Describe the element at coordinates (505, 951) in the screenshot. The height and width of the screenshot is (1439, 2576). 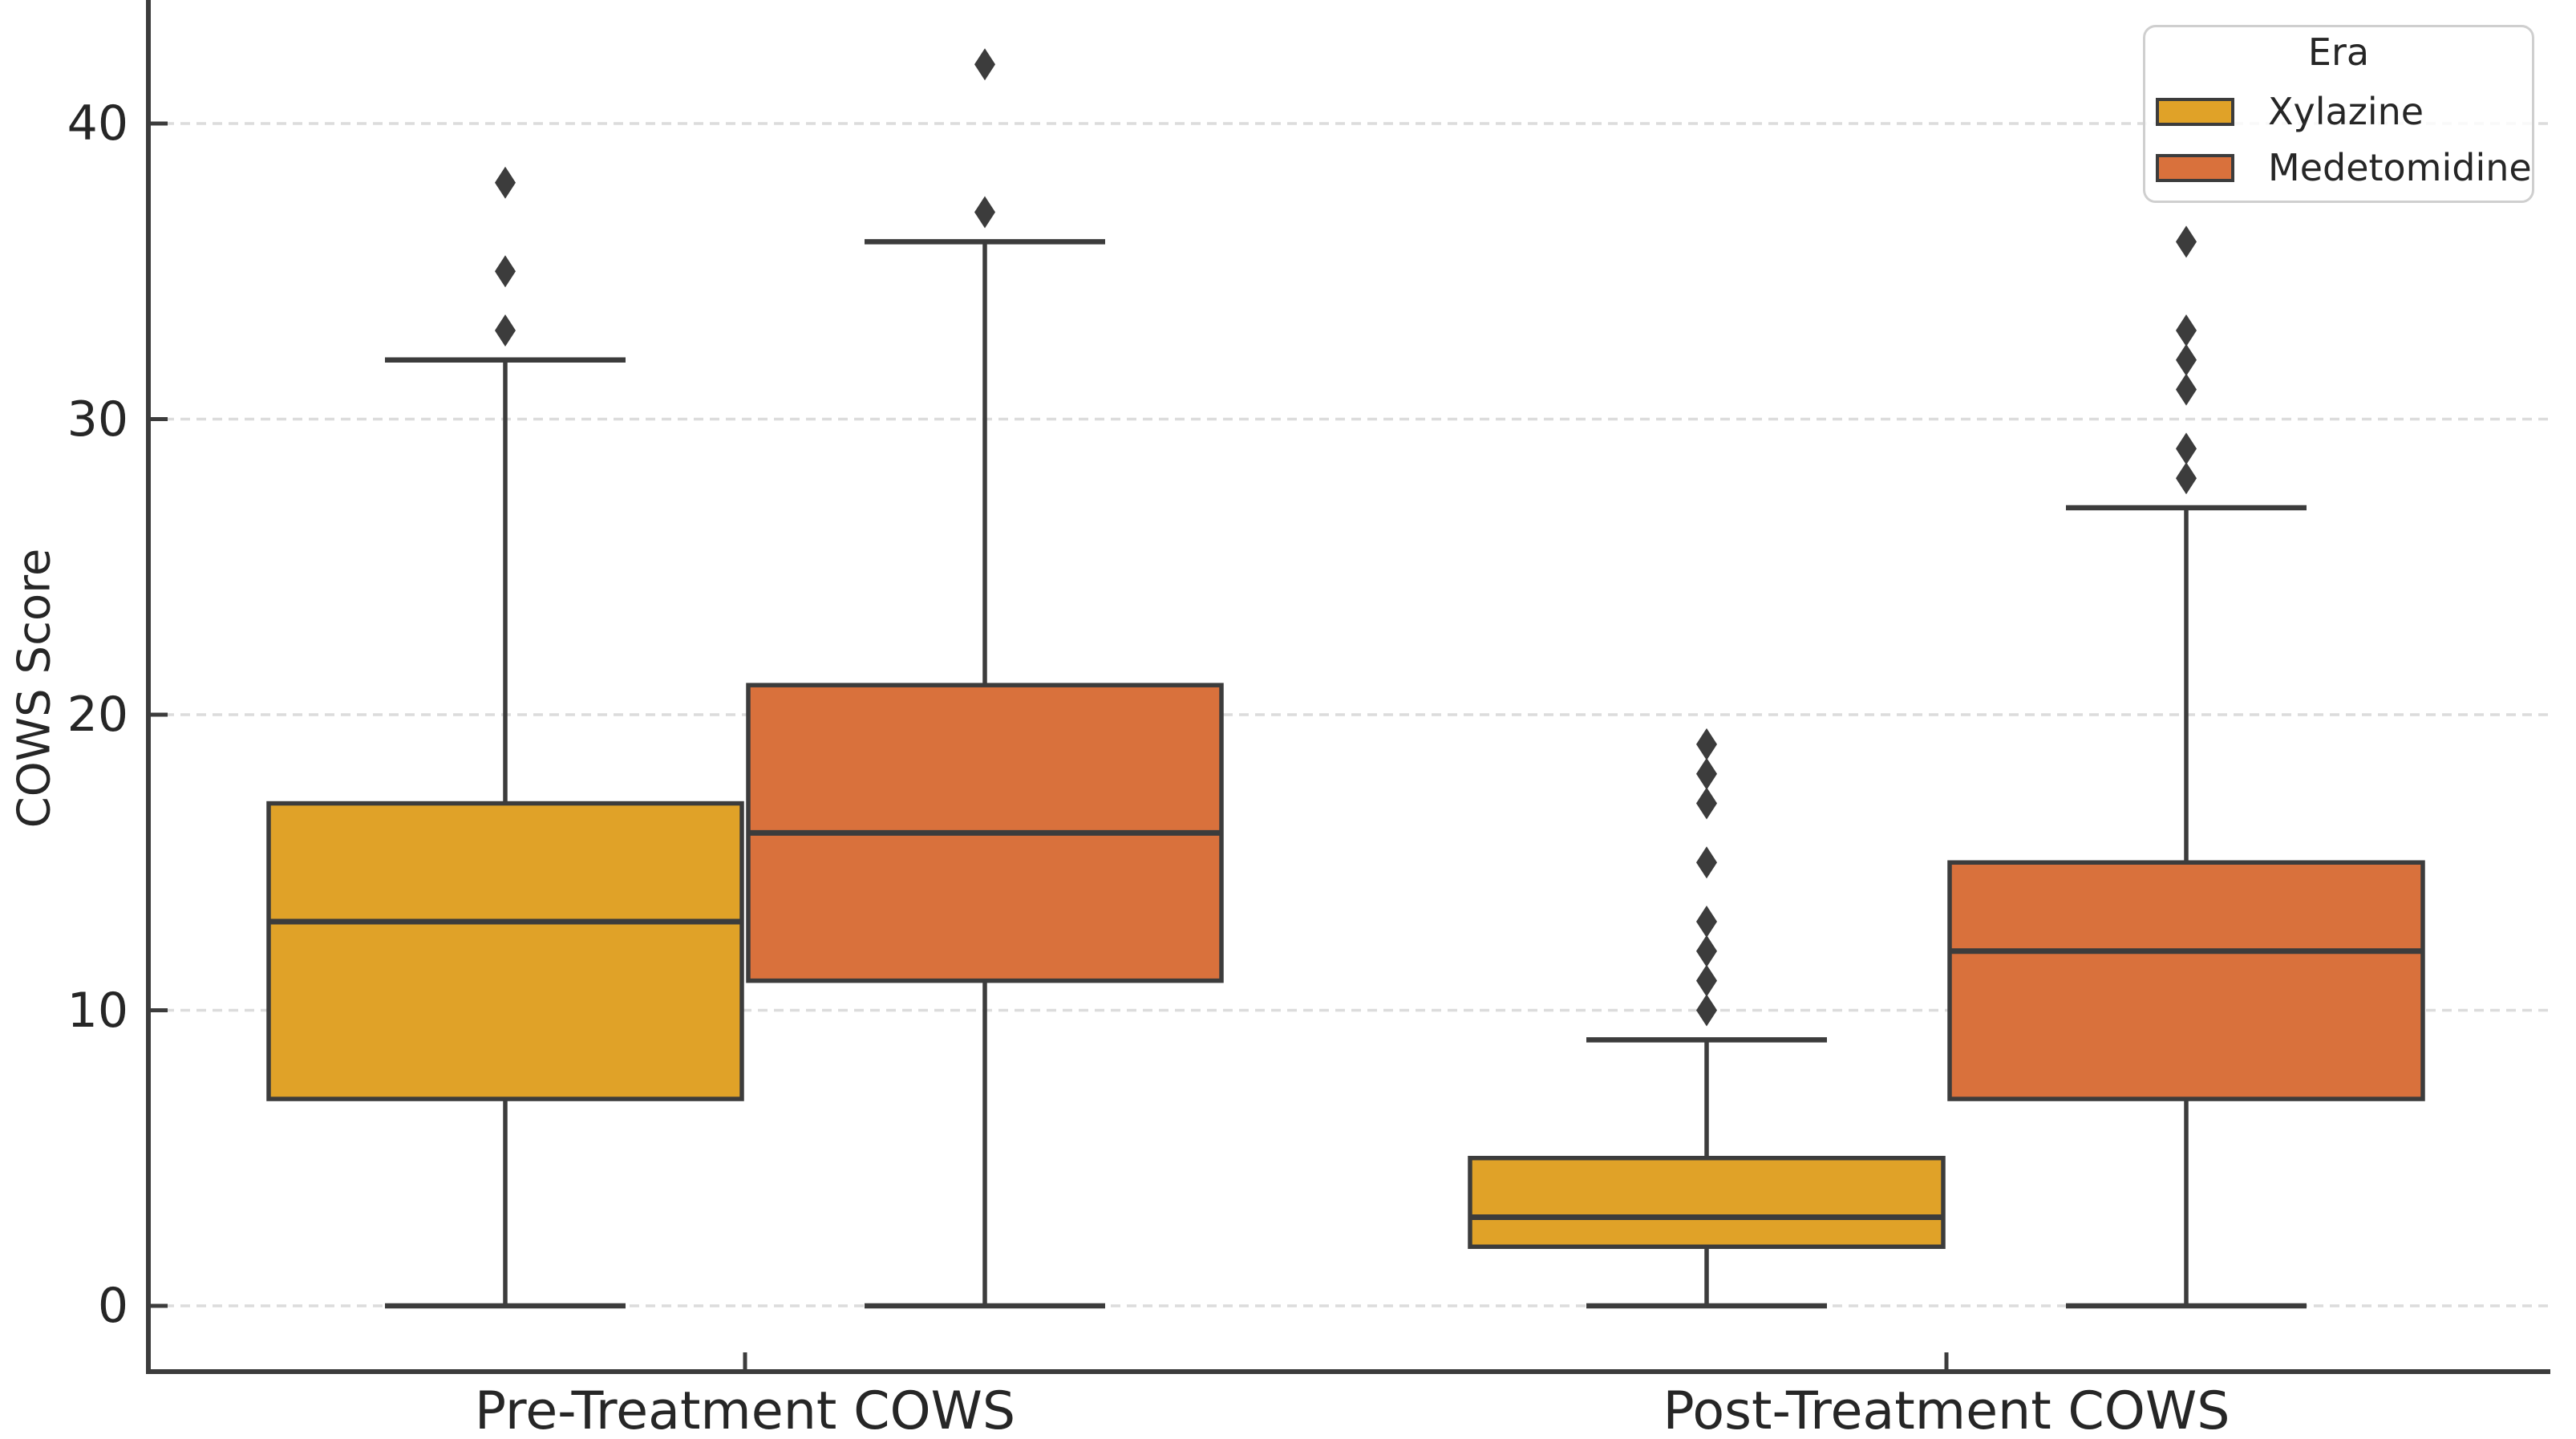
I see `box-xylazine-pre` at that location.